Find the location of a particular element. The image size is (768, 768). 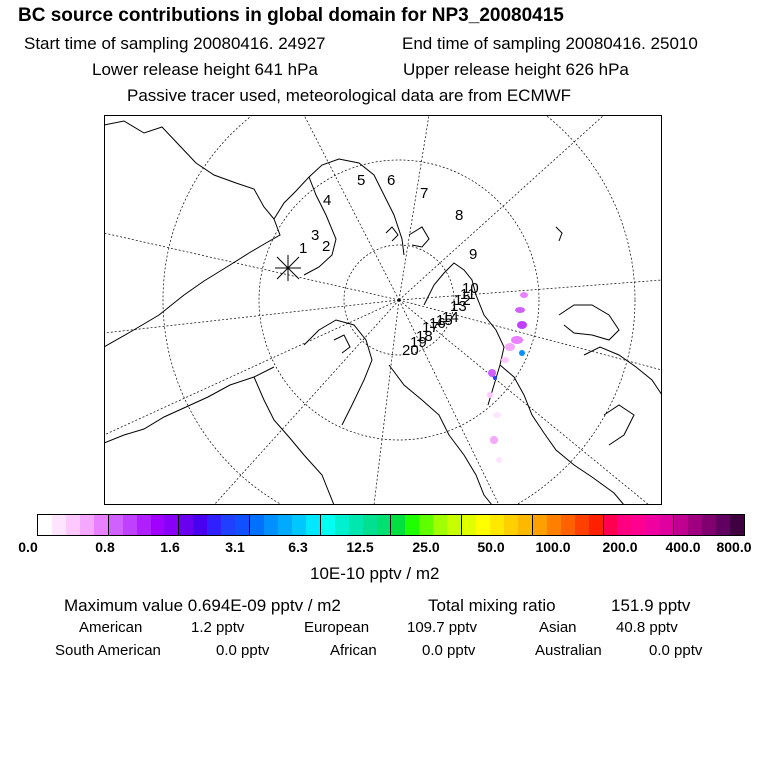

concentration-patches is located at coordinates (507, 377).